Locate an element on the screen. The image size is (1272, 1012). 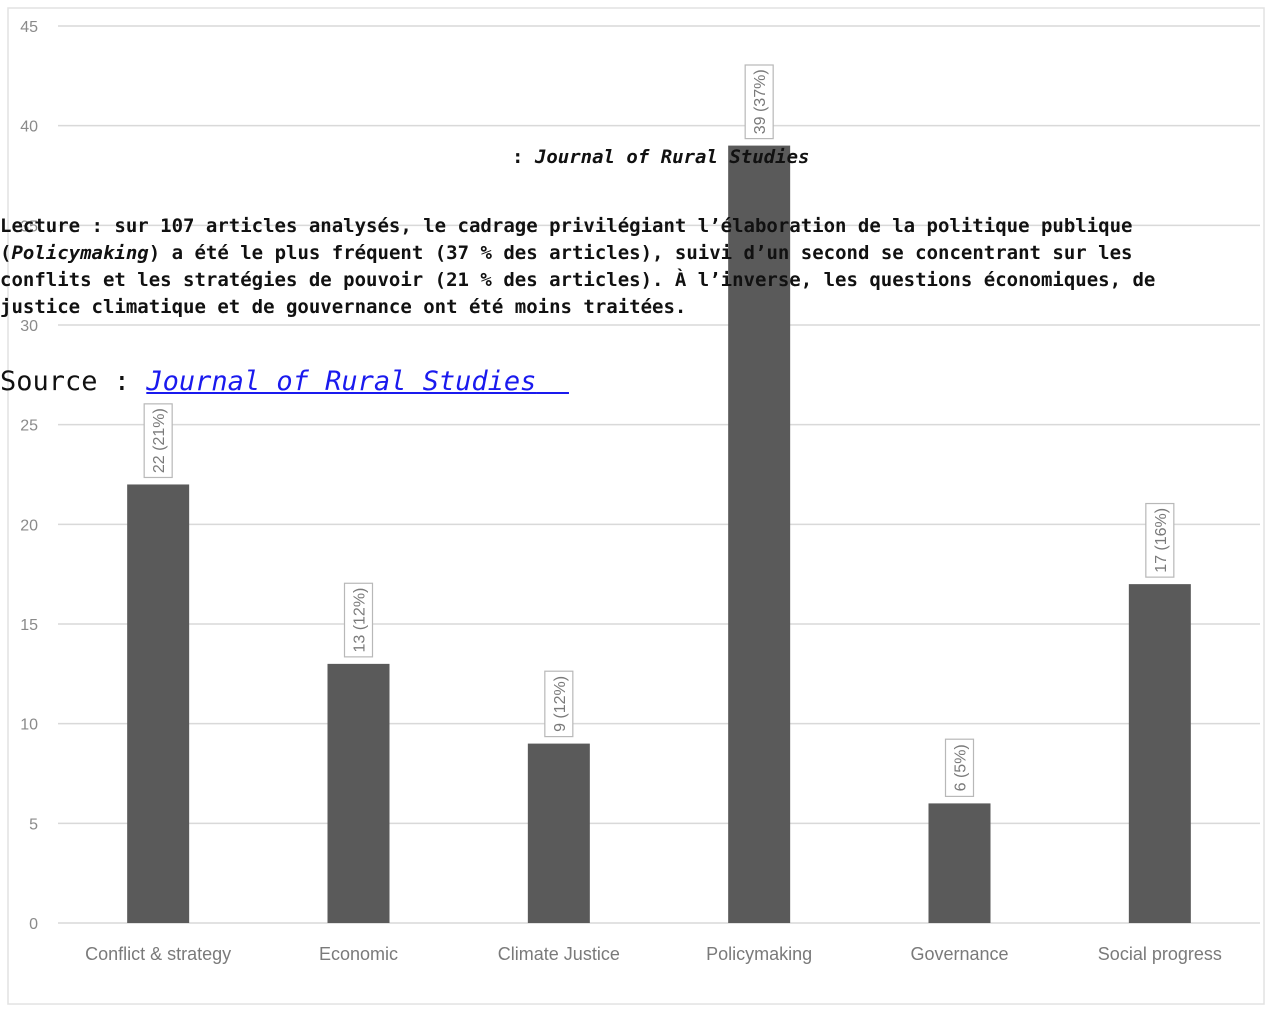
data-label-text: 17 (16%) is located at coordinates (1161, 540).